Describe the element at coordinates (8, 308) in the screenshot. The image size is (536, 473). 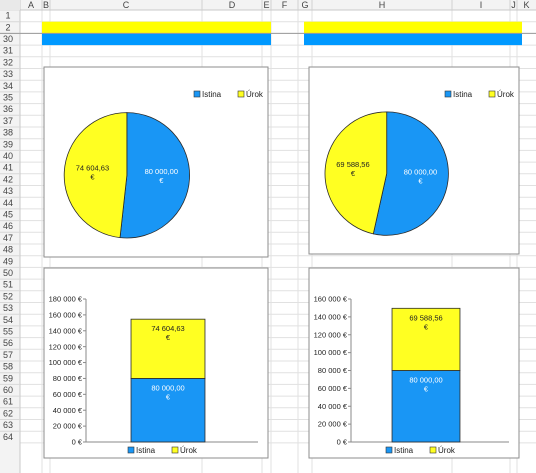
I see `row-header-53: 53` at that location.